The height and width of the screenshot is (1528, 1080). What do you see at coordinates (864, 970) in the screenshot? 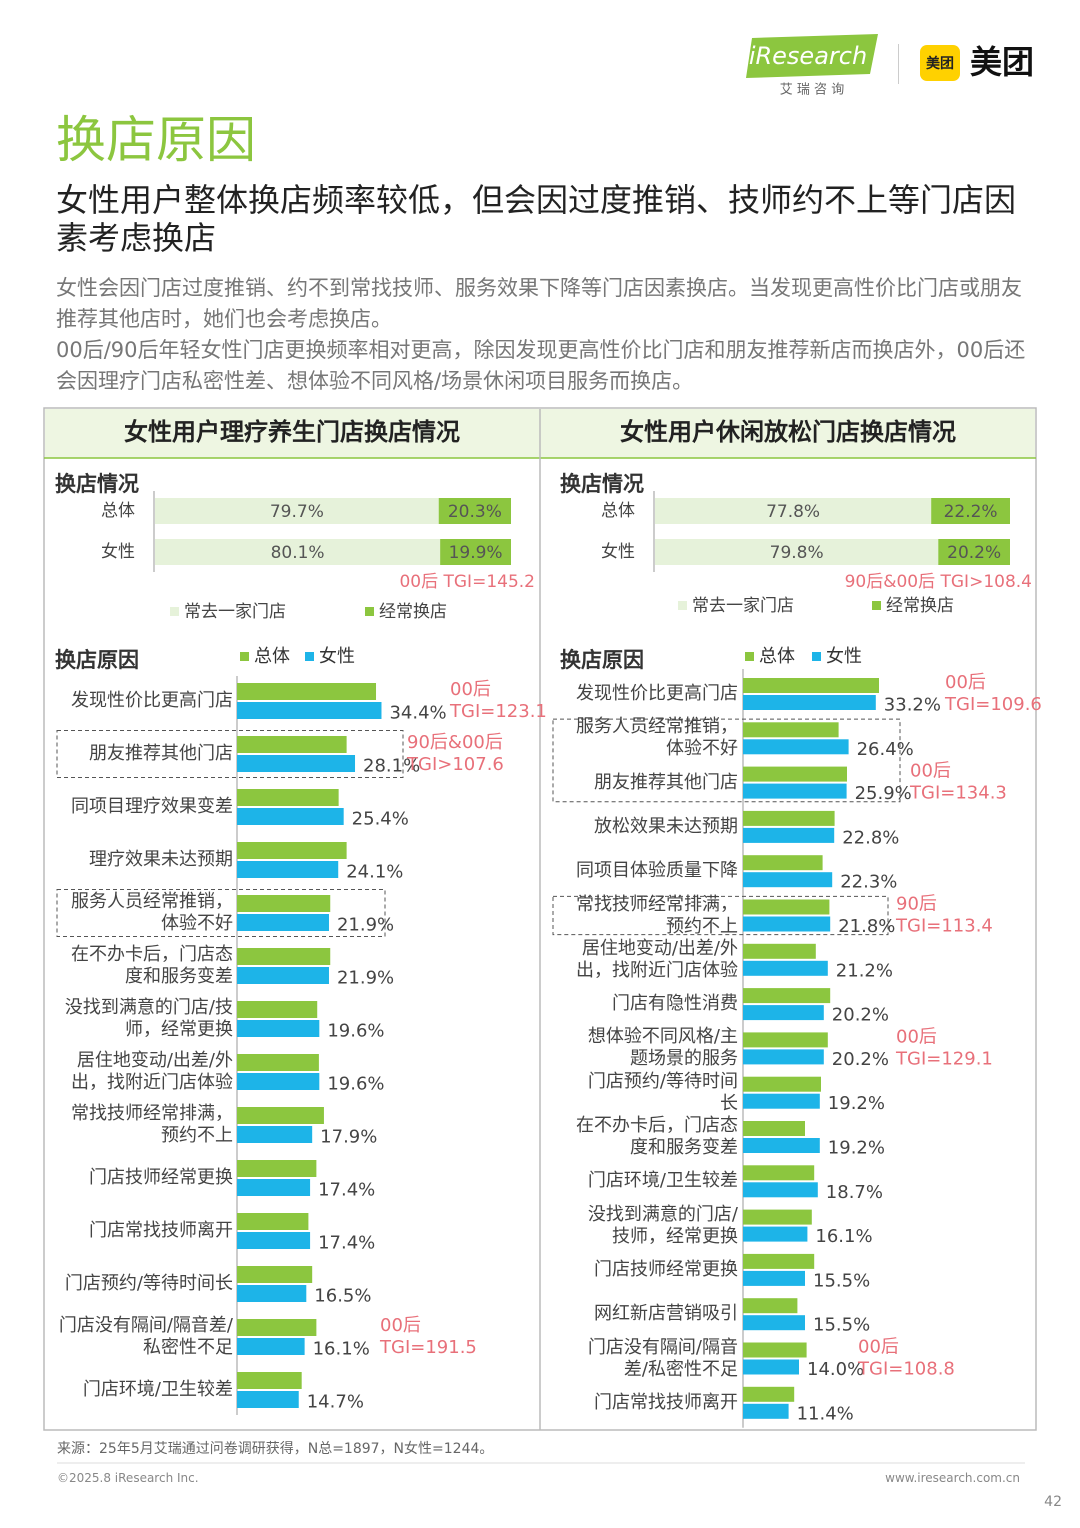
I see `value-label: 21.2%` at bounding box center [864, 970].